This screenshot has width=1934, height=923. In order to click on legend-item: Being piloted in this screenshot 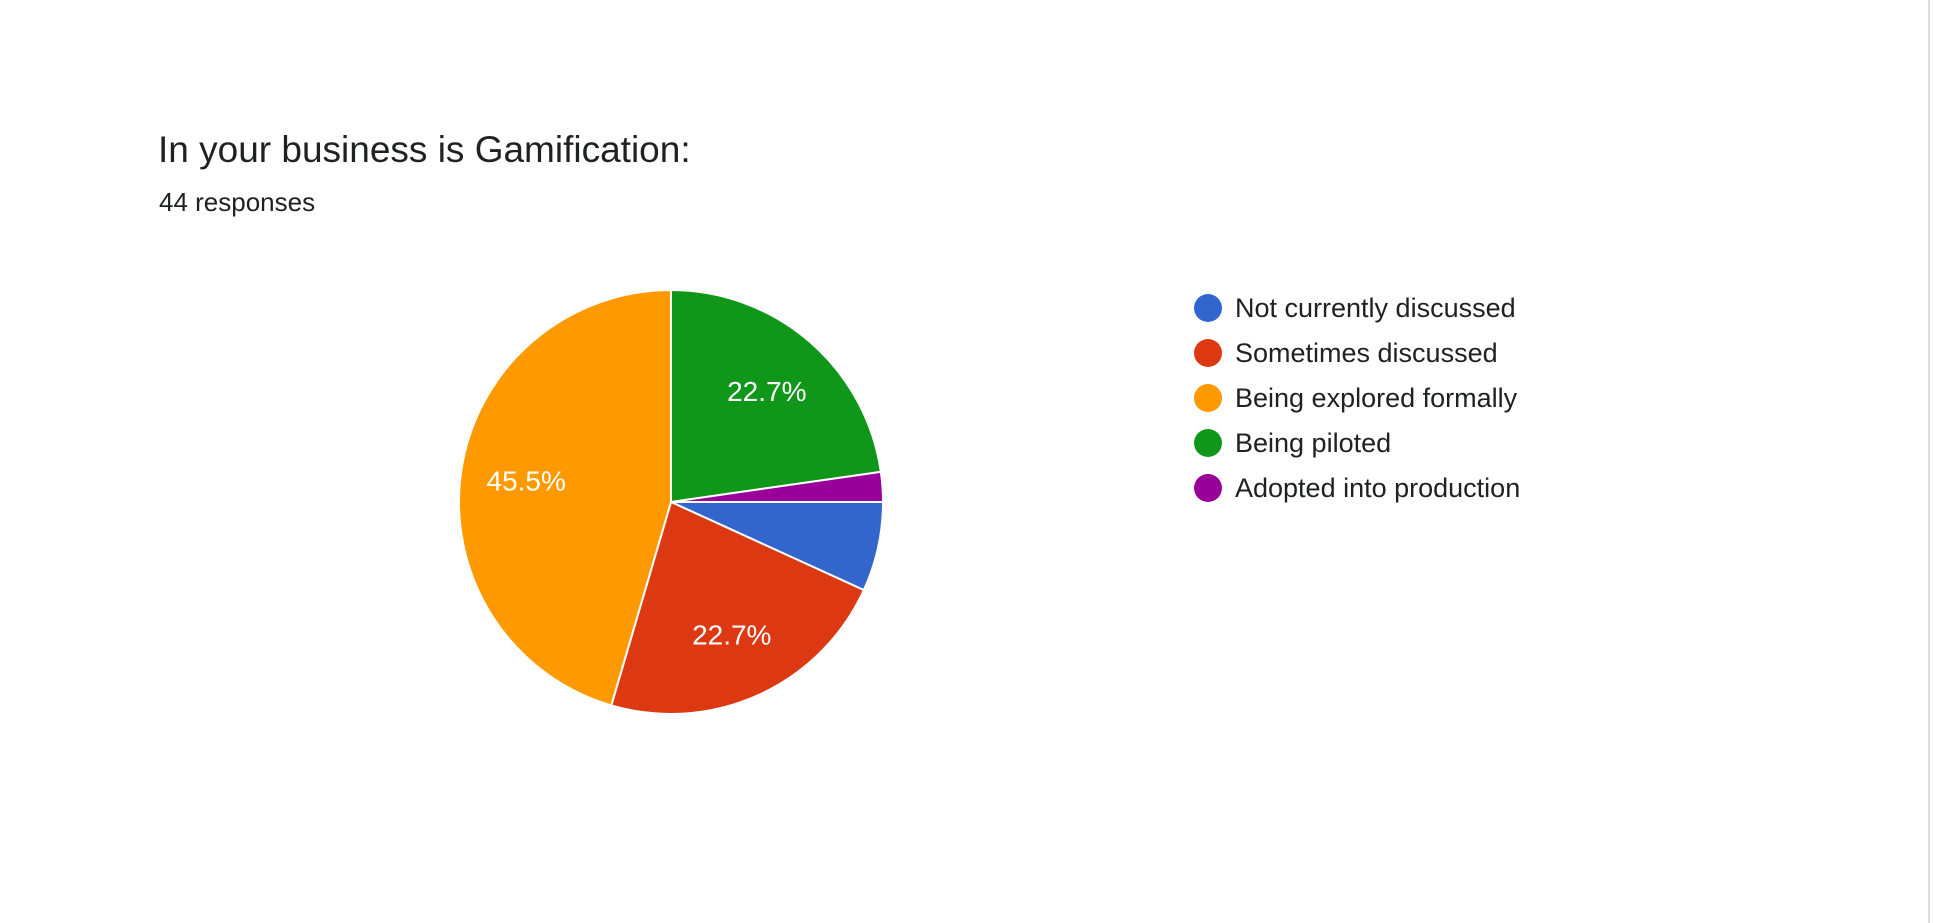, I will do `click(1357, 442)`.